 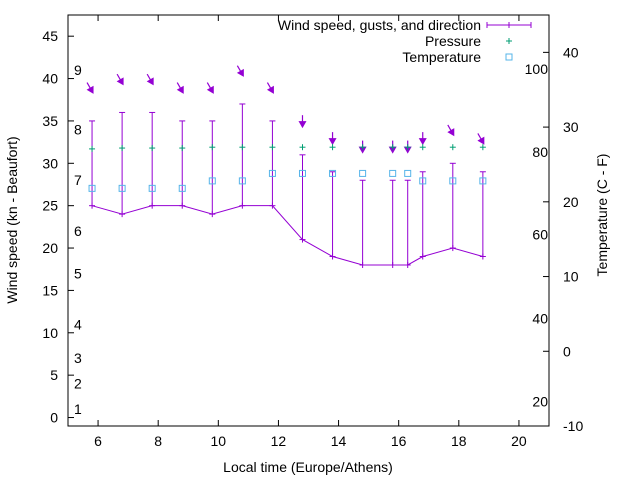 I want to click on x-tick-label: 8, so click(x=158, y=441).